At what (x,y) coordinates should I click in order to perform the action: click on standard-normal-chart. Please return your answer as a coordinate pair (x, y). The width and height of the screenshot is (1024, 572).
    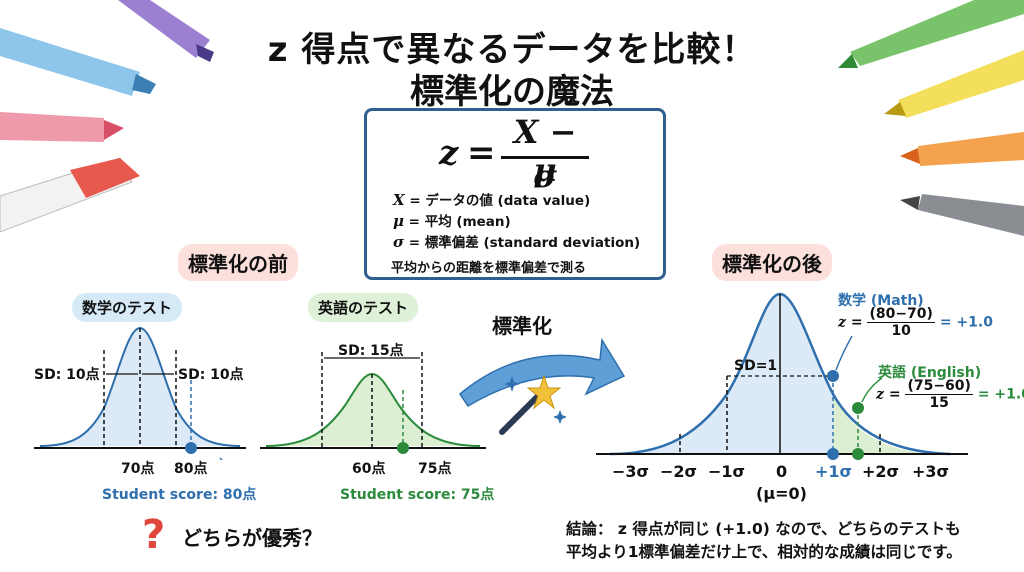
    Looking at the image, I should click on (782, 376).